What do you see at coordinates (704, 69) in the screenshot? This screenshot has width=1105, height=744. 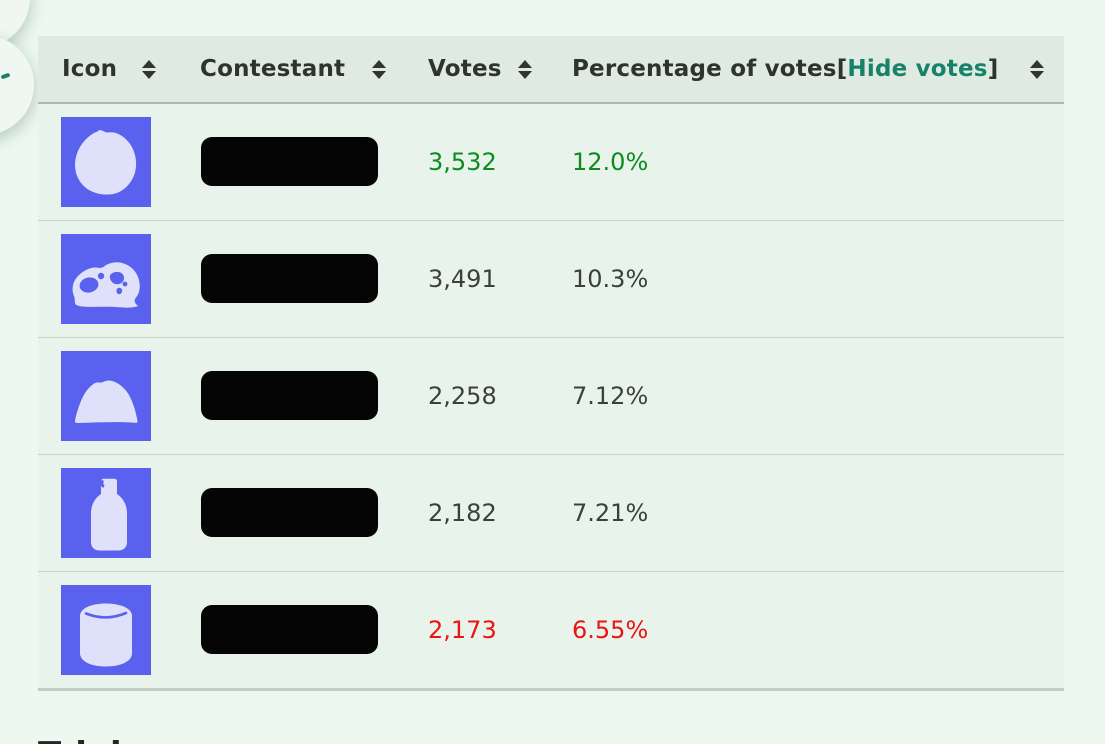 I see `percentage-header-label: Percentage of votes` at bounding box center [704, 69].